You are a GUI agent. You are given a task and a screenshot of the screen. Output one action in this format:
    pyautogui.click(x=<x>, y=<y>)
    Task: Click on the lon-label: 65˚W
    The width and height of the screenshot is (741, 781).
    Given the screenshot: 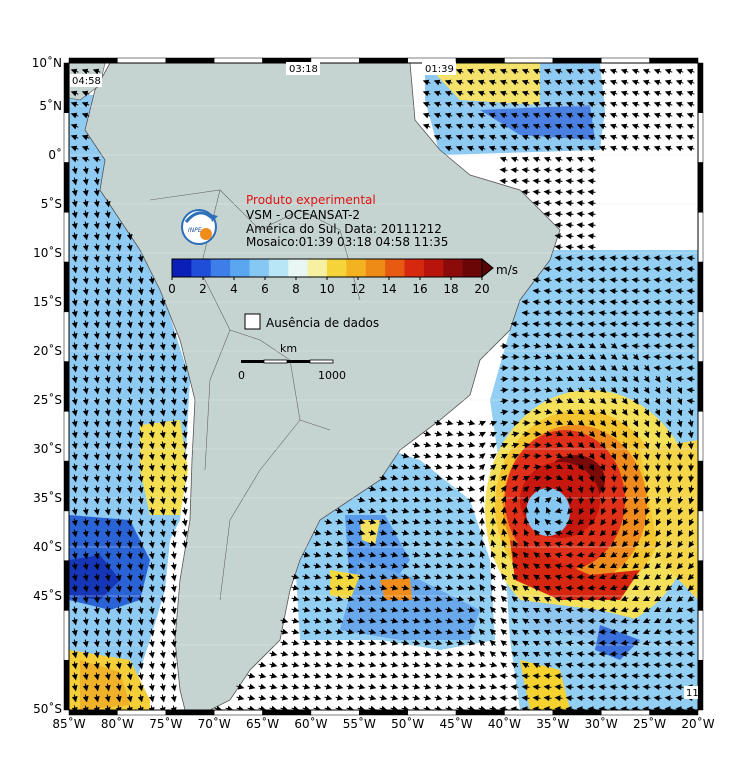 What is the action you would take?
    pyautogui.click(x=262, y=723)
    